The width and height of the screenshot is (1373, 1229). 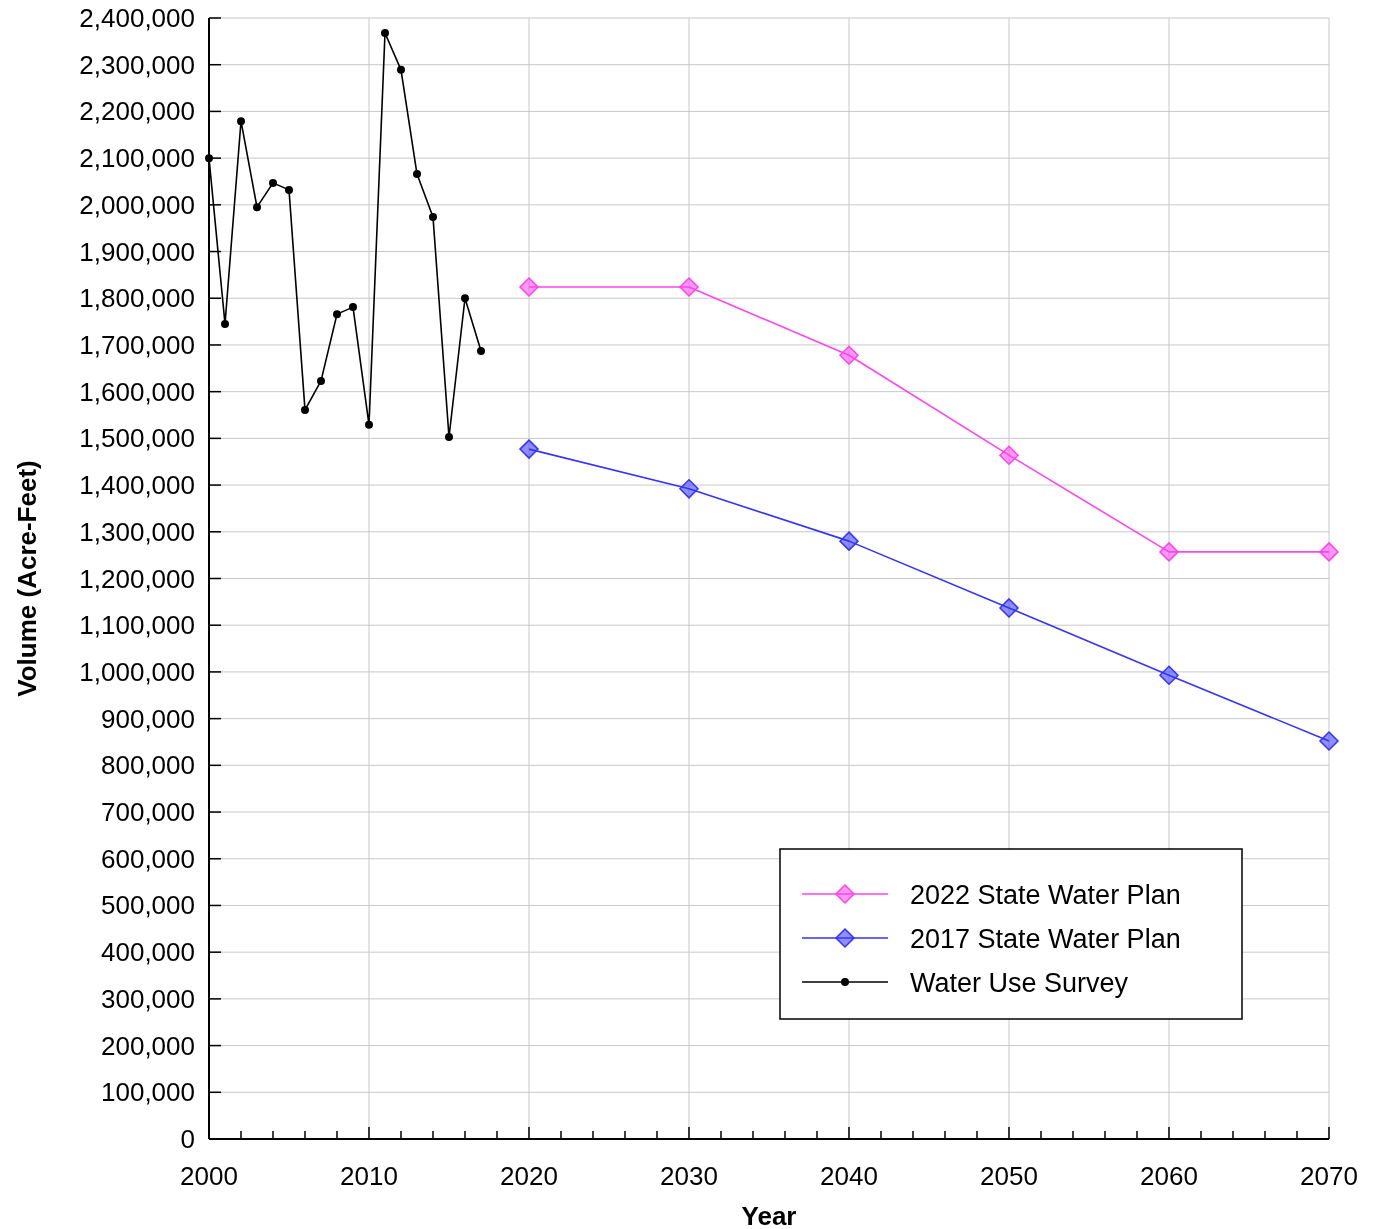 What do you see at coordinates (148, 1045) in the screenshot?
I see `y-tick-label: 200,000` at bounding box center [148, 1045].